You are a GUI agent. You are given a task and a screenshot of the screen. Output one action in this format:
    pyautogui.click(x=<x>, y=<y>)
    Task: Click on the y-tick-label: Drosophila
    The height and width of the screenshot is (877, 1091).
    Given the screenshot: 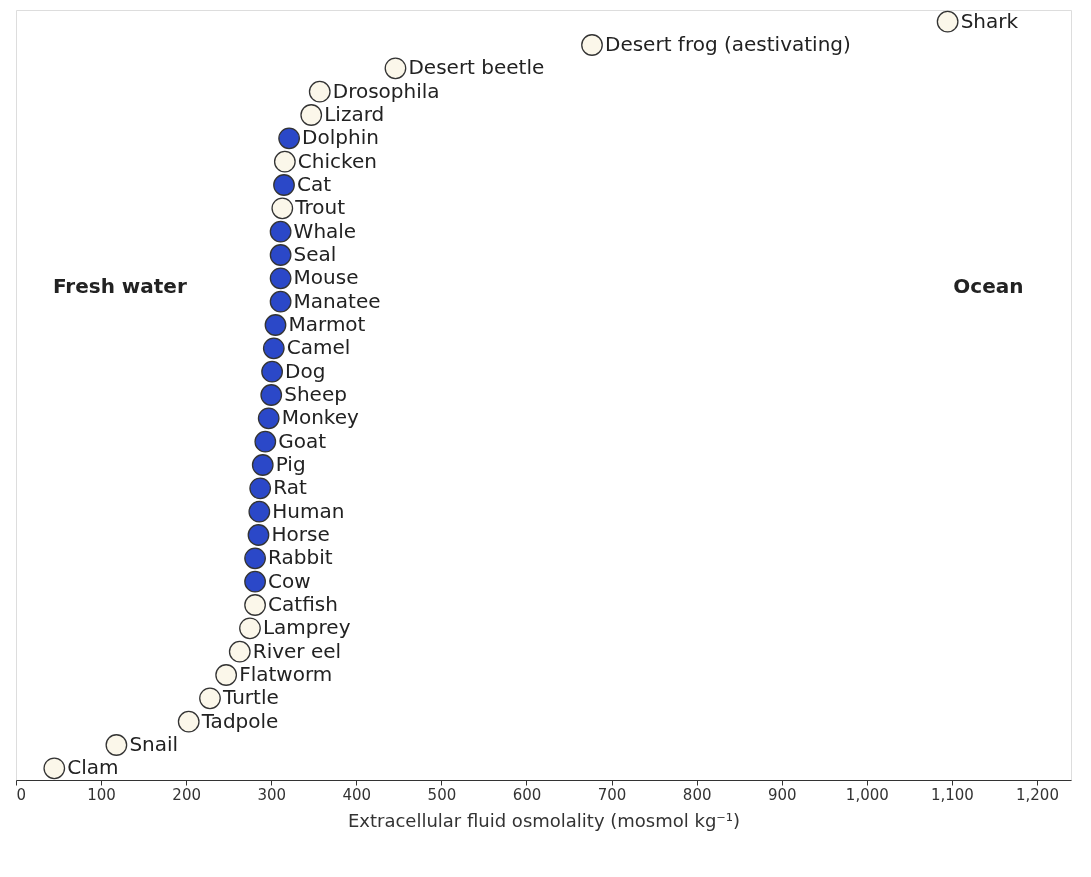 What is the action you would take?
    pyautogui.click(x=386, y=90)
    